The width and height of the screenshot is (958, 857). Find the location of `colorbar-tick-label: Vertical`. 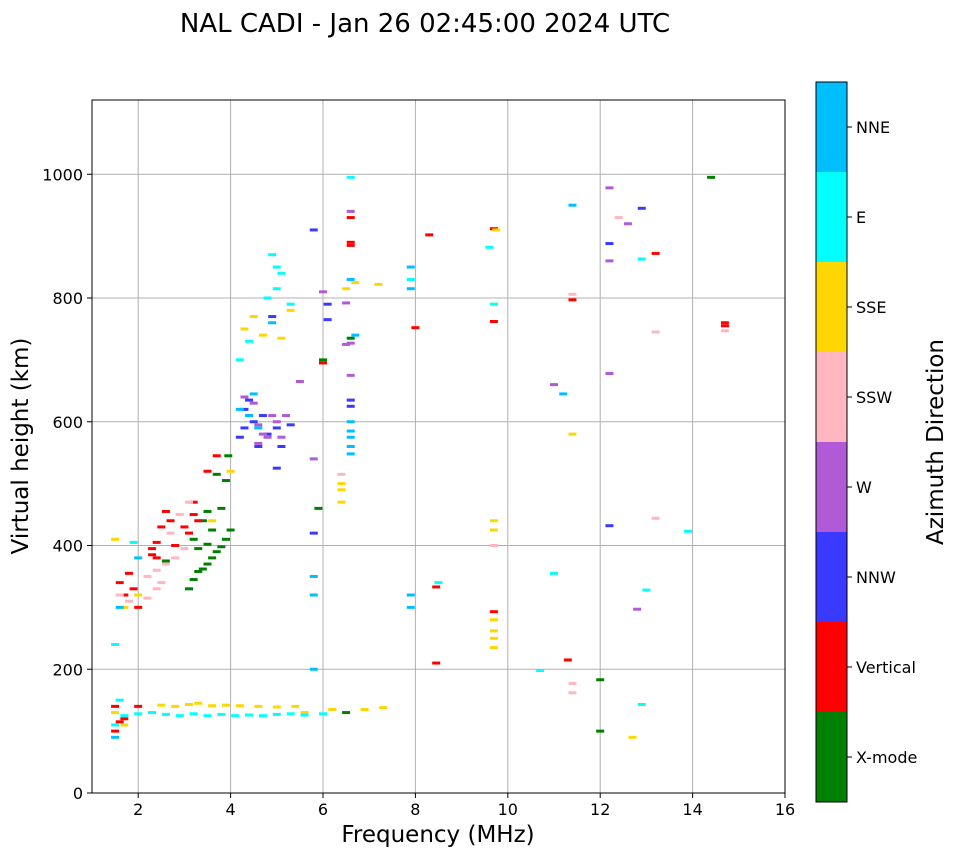

colorbar-tick-label: Vertical is located at coordinates (886, 667).